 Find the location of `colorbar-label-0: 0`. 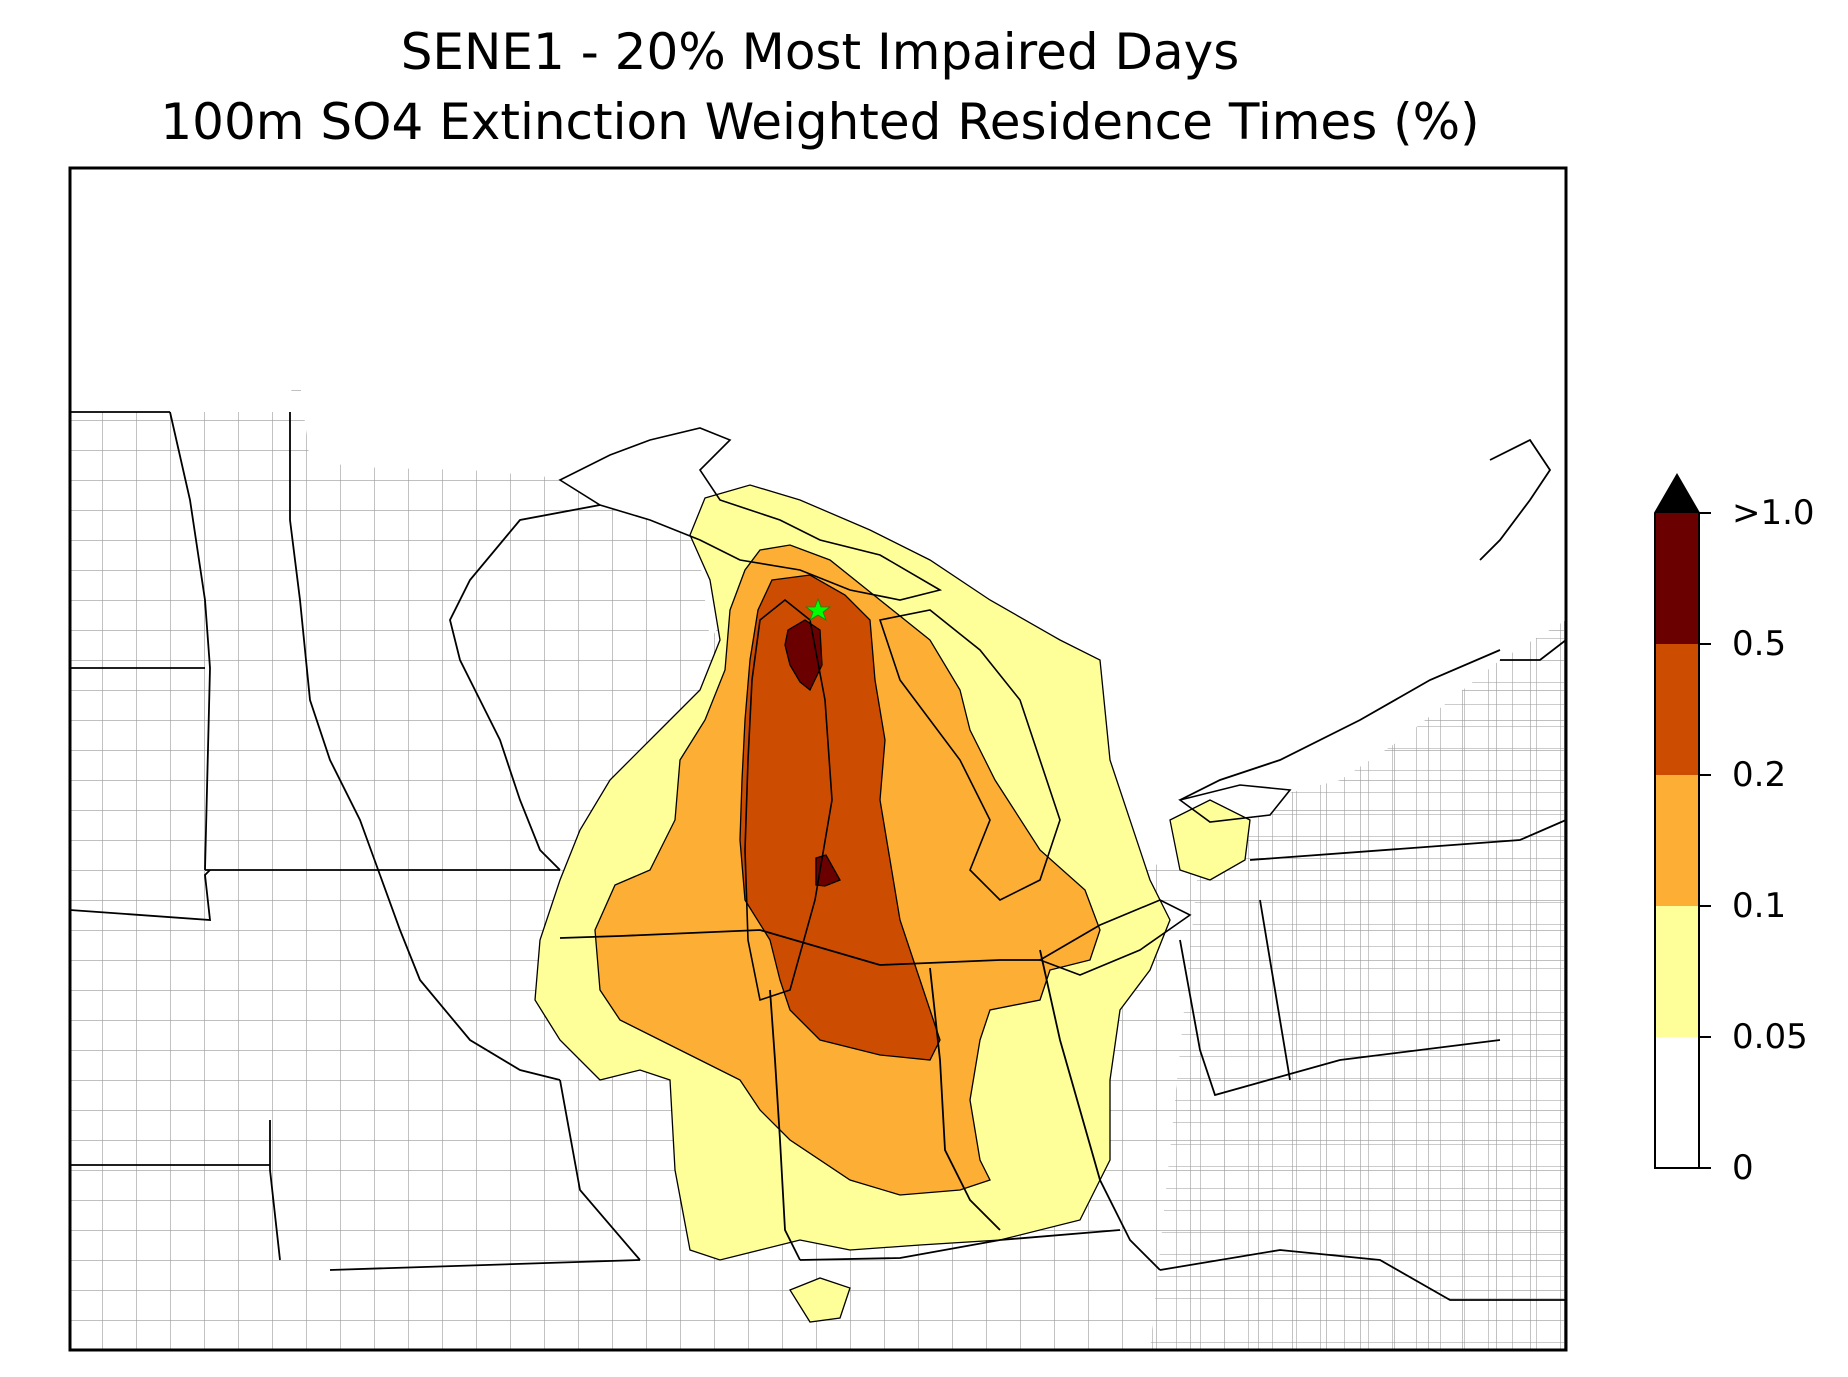

colorbar-label-0: 0 is located at coordinates (1743, 1168).